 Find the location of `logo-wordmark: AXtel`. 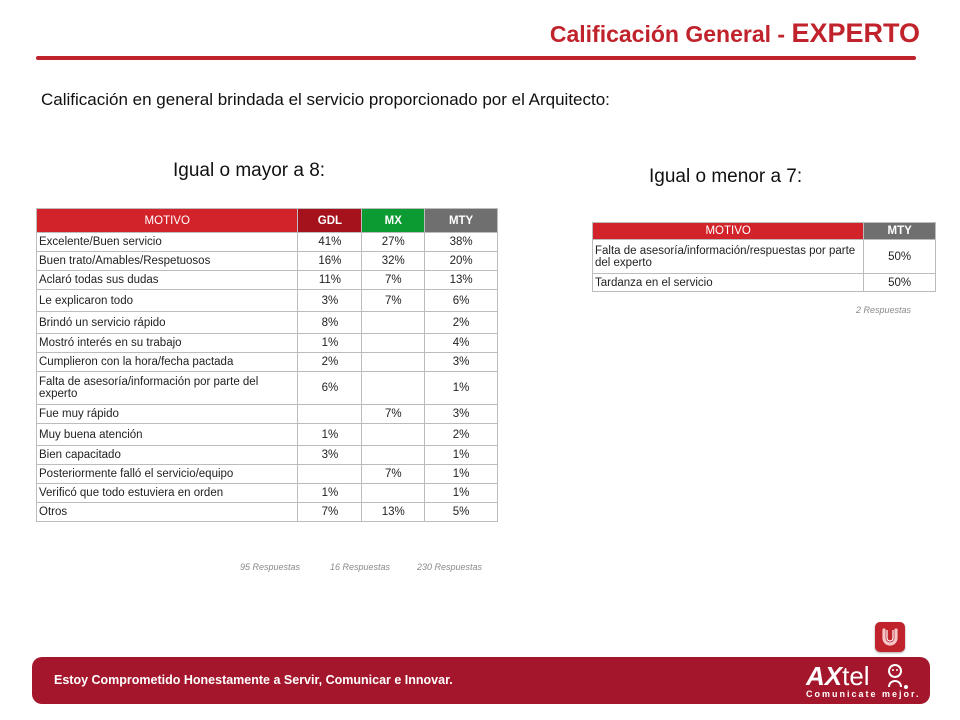

logo-wordmark: AXtel is located at coordinates (838, 676).